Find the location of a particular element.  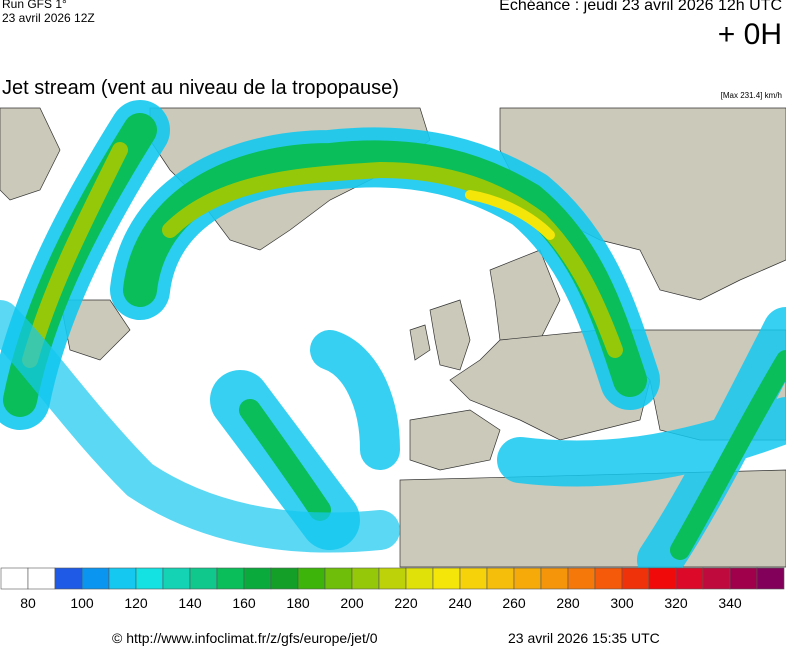

colorbar-label: 280 is located at coordinates (568, 603).